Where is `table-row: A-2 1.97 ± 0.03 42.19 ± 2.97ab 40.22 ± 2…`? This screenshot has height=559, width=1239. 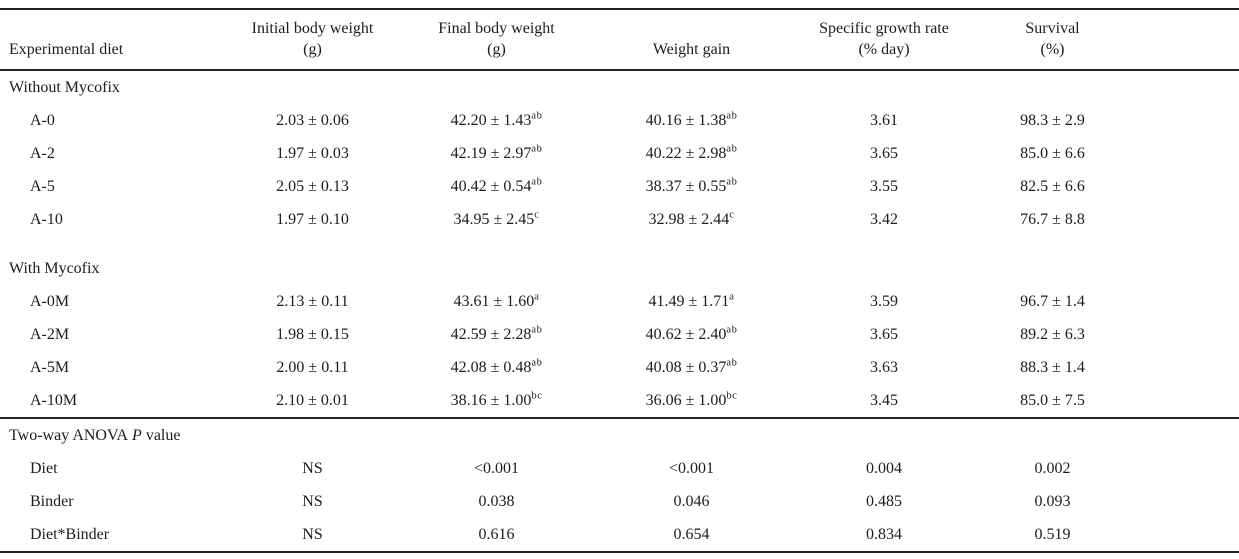
table-row: A-2 1.97 ± 0.03 42.19 ± 2.97ab 40.22 ± 2… is located at coordinates (619, 153).